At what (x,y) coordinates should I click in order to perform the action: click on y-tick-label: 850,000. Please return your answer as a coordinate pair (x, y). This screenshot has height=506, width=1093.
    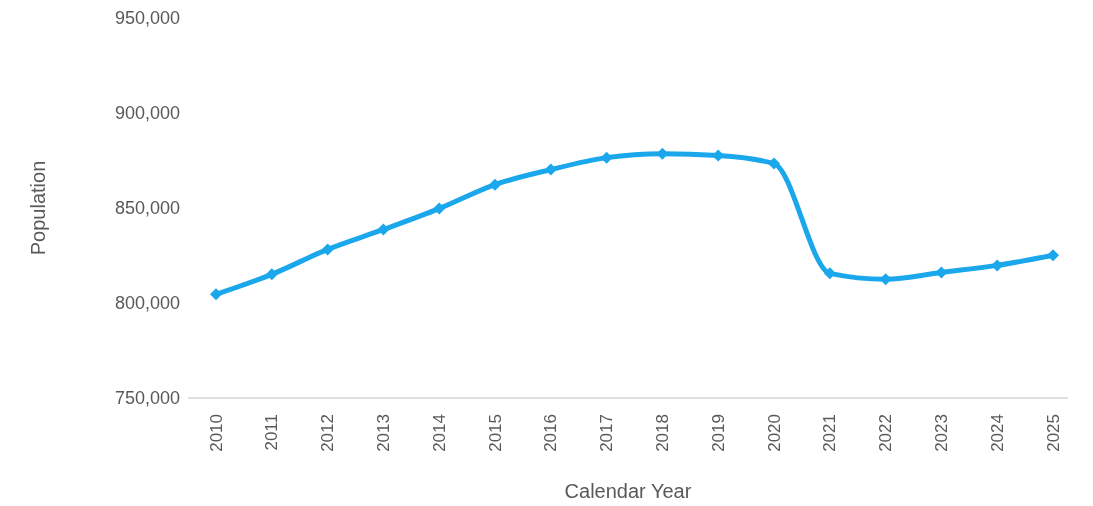
    Looking at the image, I should click on (147, 208).